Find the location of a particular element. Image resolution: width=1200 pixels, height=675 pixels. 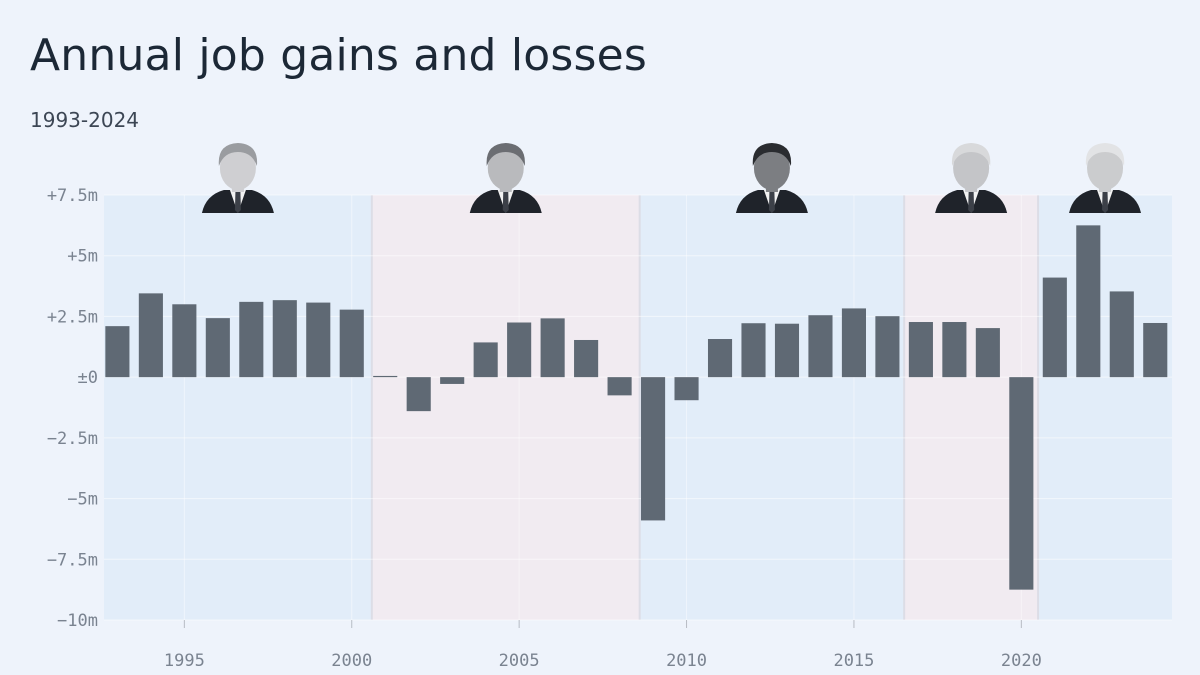

y-tick-label: +2.5m is located at coordinates (72, 317).